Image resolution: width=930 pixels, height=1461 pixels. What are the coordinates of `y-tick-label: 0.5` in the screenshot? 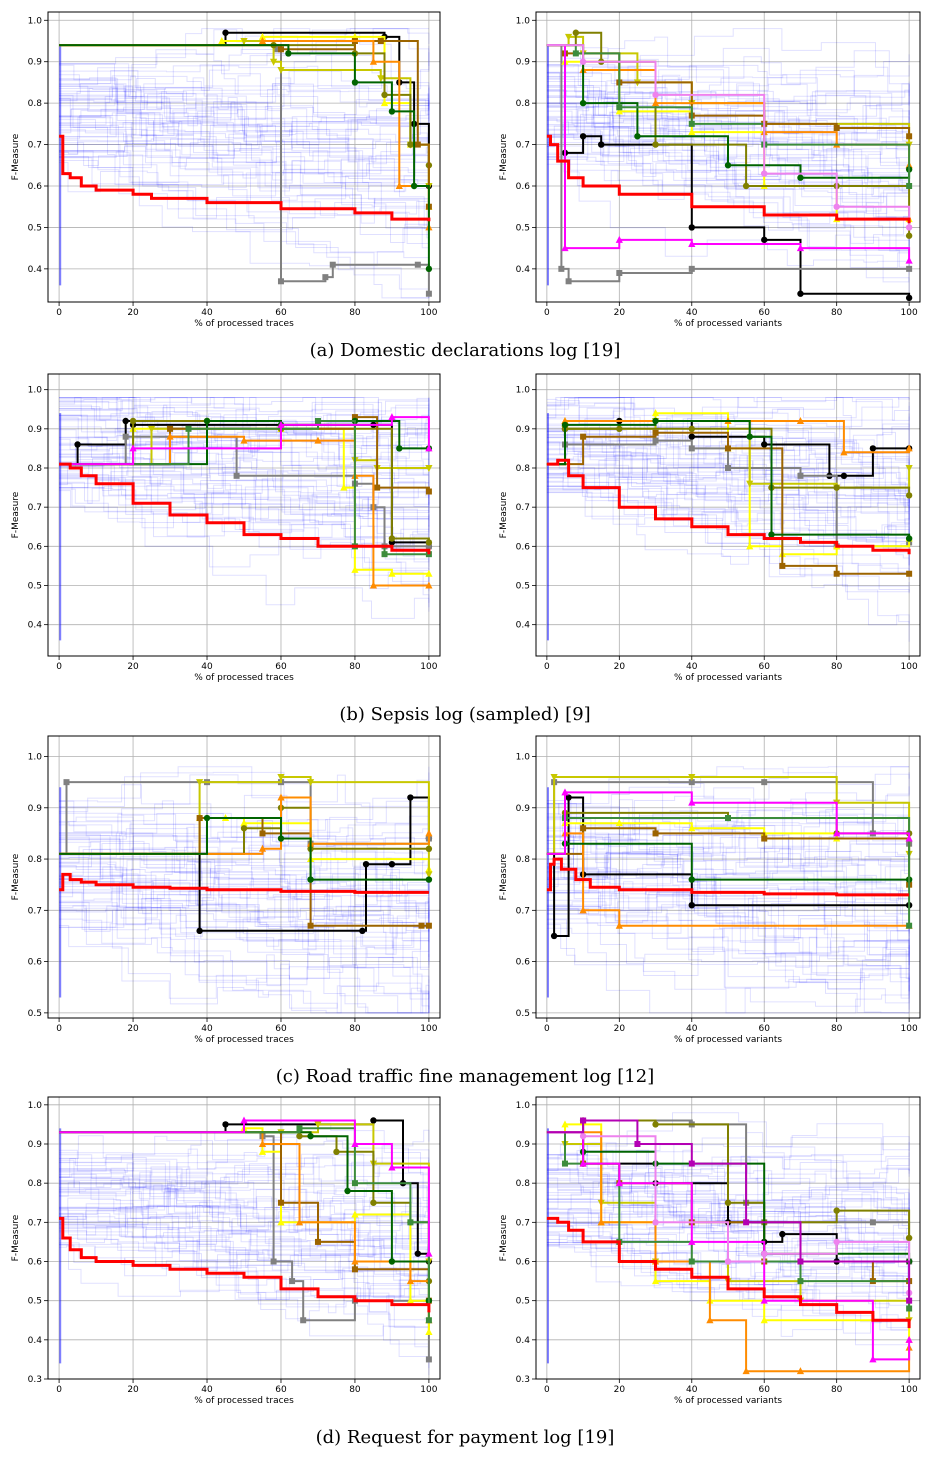 It's located at (35, 587).